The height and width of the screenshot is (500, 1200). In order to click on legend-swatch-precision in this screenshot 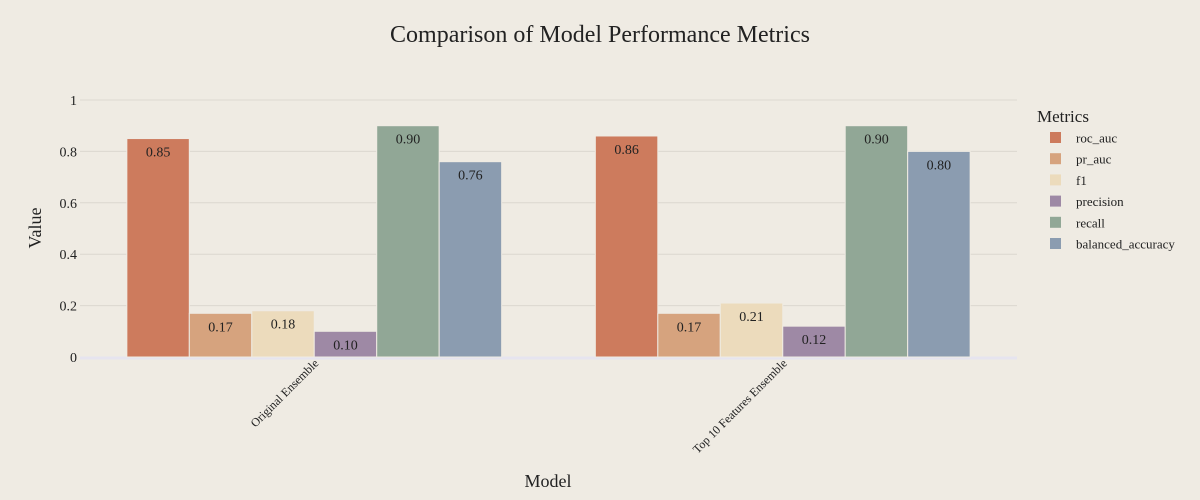, I will do `click(1055, 201)`.